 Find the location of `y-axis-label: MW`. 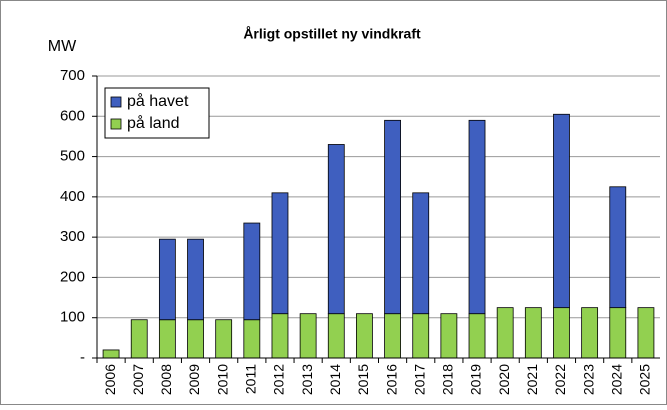

y-axis-label: MW is located at coordinates (62, 46).